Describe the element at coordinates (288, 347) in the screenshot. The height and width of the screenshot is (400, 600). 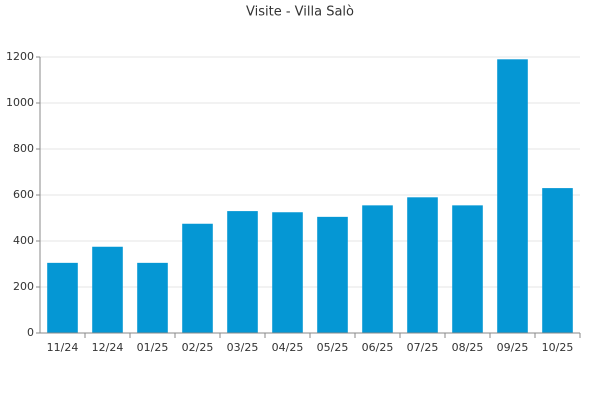
I see `x-tick-label: 04/25` at that location.